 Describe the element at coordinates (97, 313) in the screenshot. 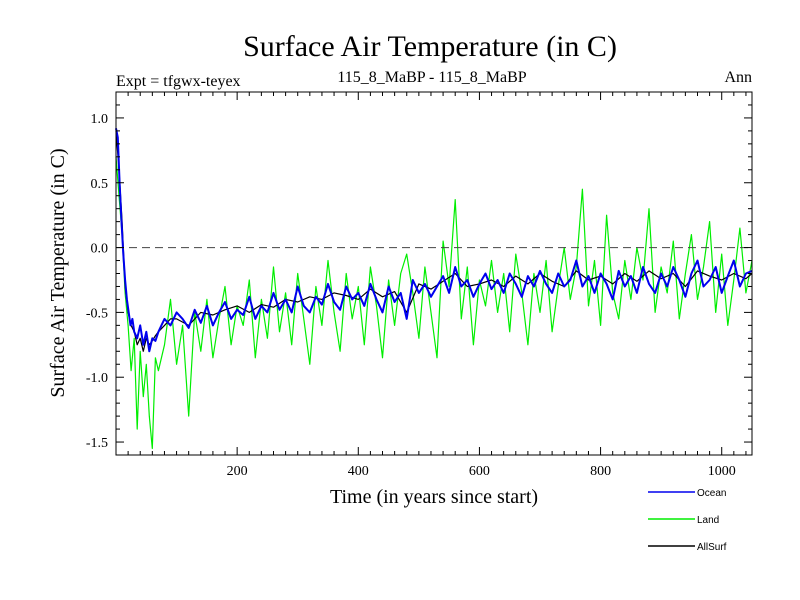

I see `y-tick-label: -0.5` at that location.